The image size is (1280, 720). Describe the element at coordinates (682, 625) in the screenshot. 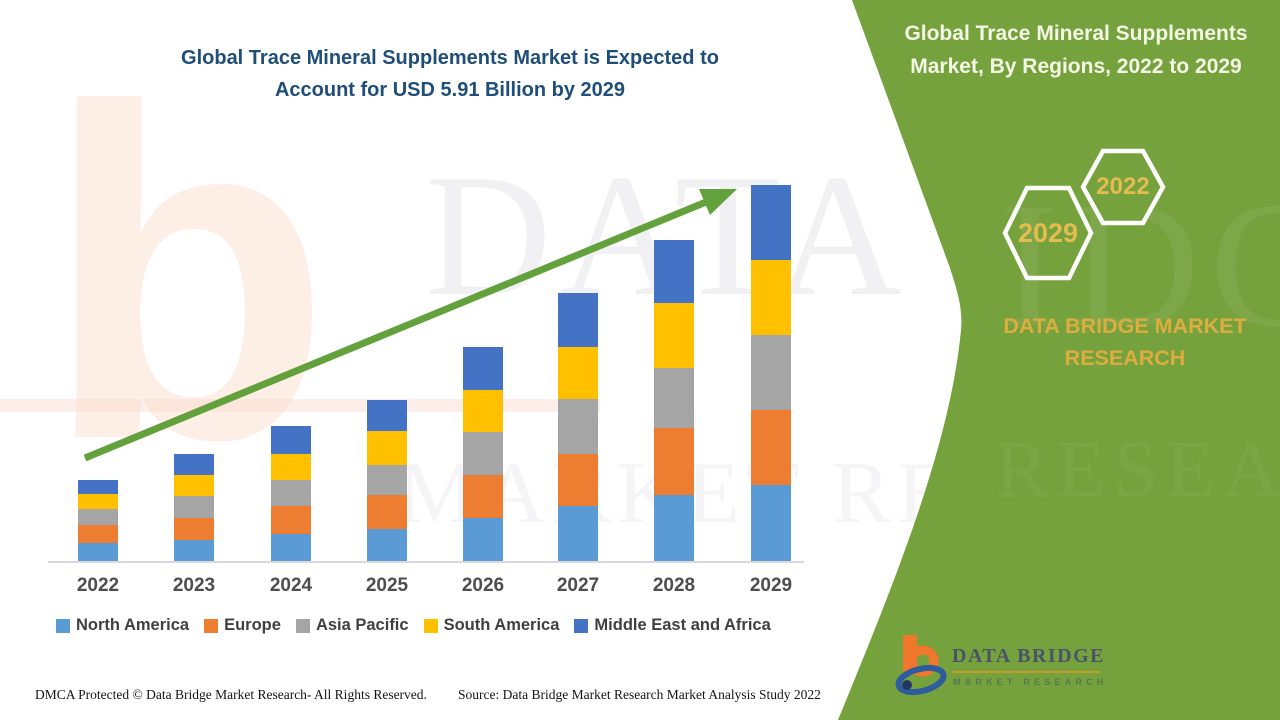

I see `legend-label: Middle East and Africa` at that location.